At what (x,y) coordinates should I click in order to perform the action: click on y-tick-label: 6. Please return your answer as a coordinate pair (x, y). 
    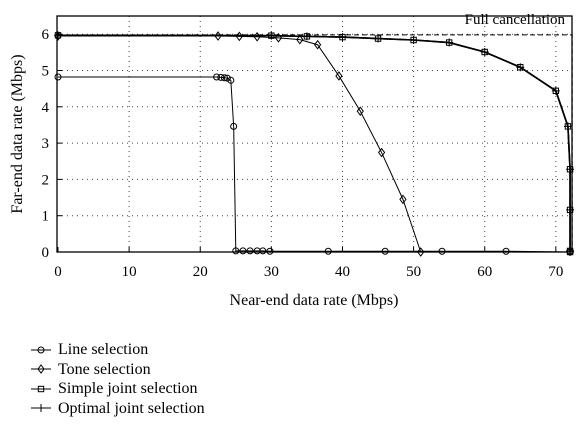
    Looking at the image, I should click on (46, 35).